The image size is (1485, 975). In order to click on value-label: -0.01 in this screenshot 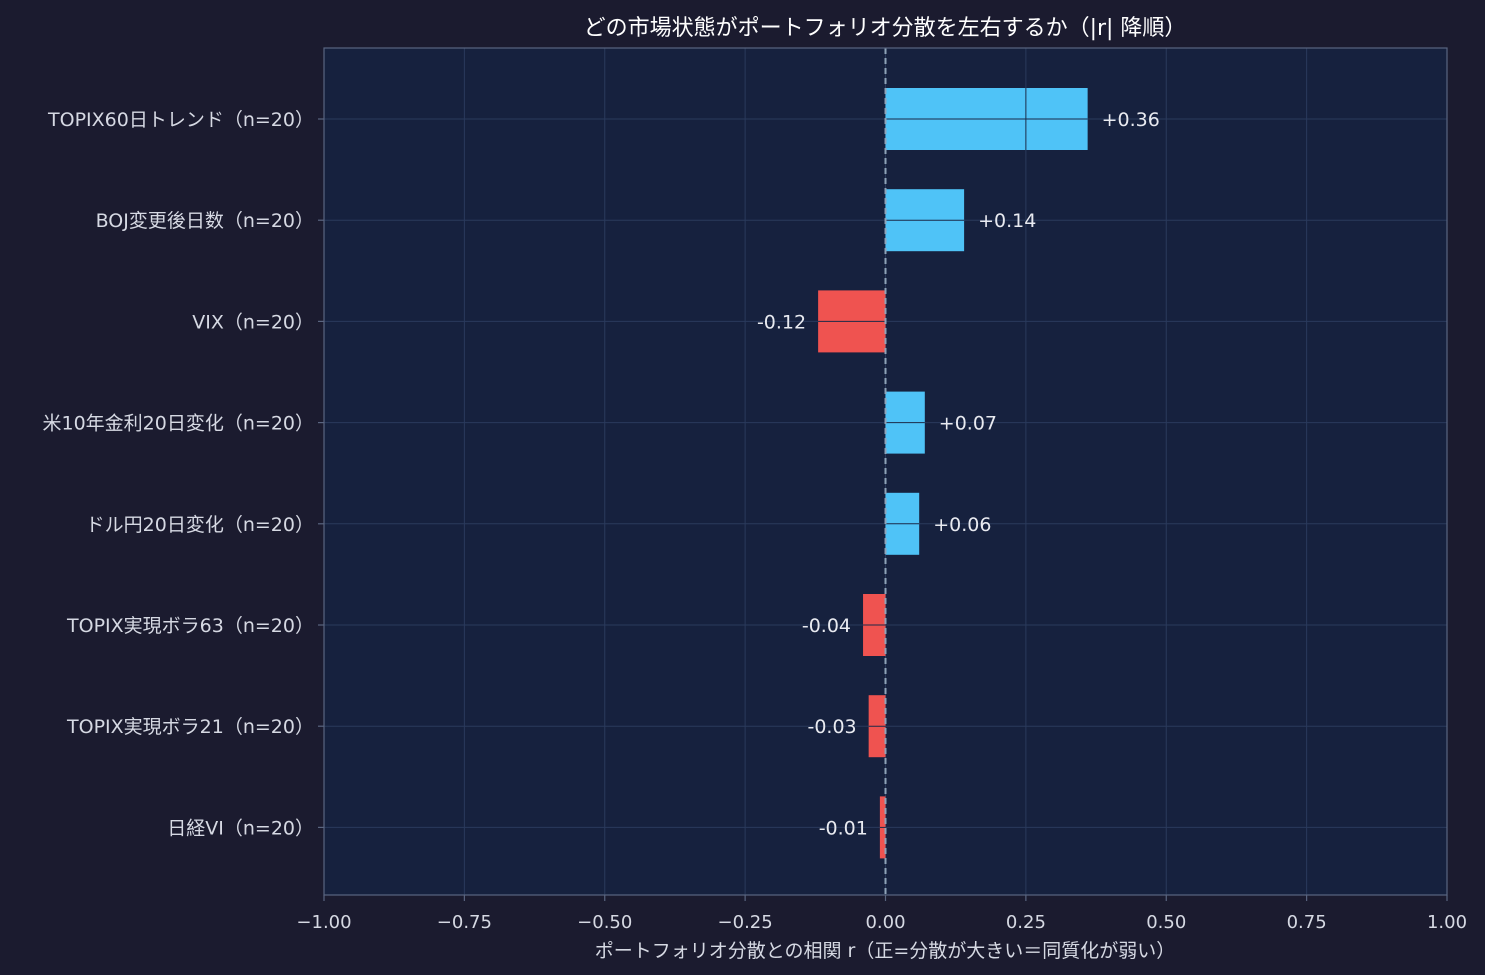, I will do `click(843, 828)`.